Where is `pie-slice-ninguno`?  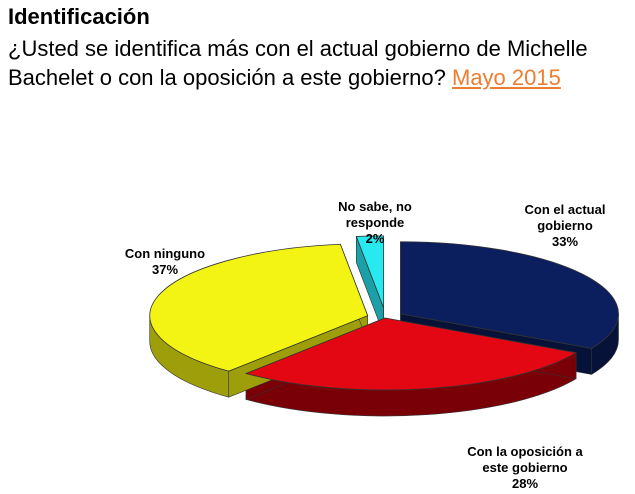 pie-slice-ninguno is located at coordinates (259, 307).